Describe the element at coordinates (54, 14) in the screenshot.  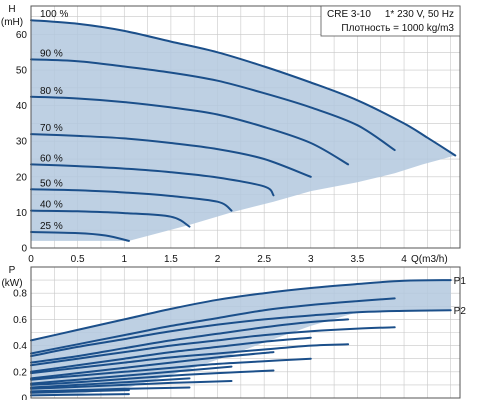
I see `series-label-100: 100 %` at that location.